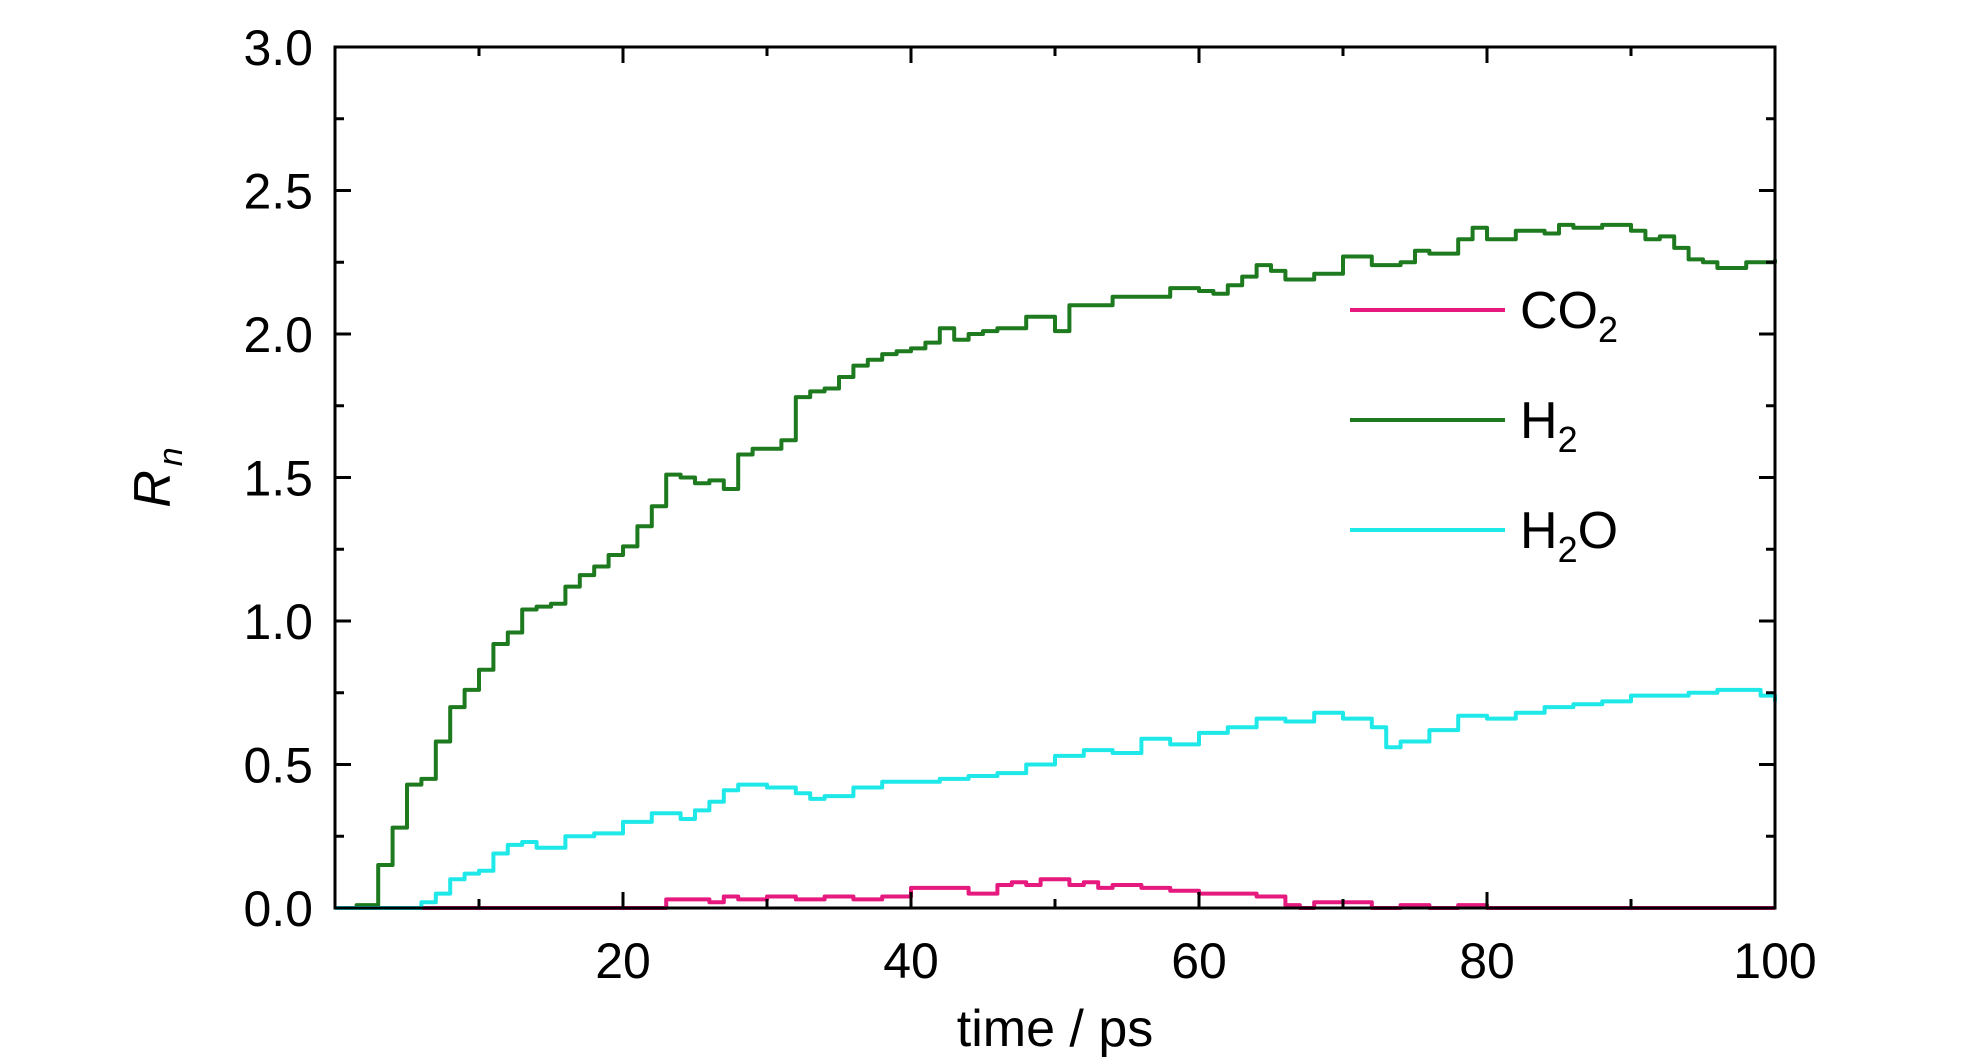 The height and width of the screenshot is (1062, 1984). I want to click on y-tick-label: 2.5, so click(278, 192).